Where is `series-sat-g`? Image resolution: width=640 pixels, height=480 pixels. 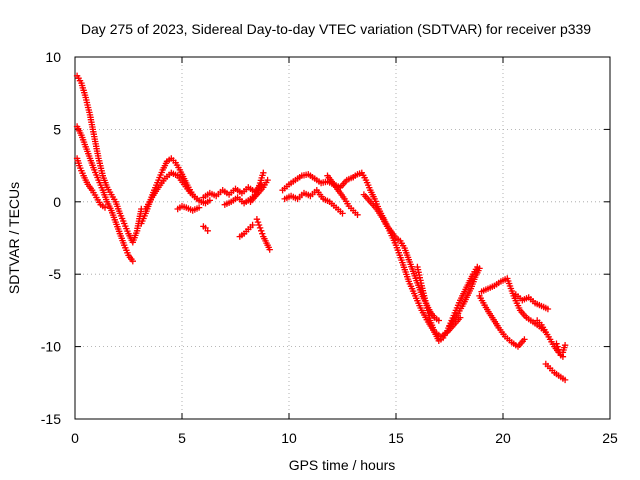
series-sat-g is located at coordinates (205, 228).